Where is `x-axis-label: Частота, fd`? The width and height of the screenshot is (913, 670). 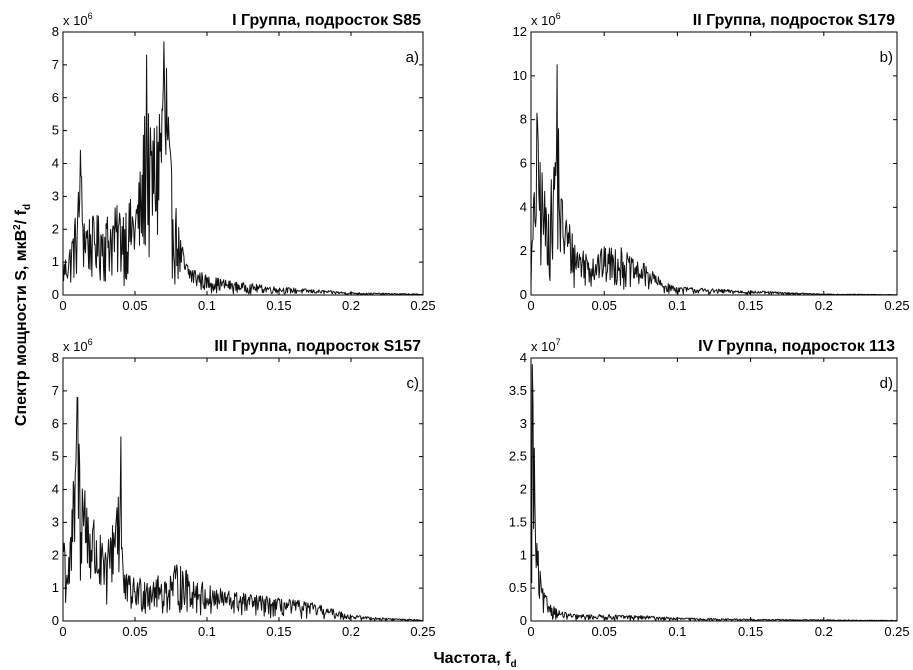 x-axis-label: Частота, fd is located at coordinates (474, 660).